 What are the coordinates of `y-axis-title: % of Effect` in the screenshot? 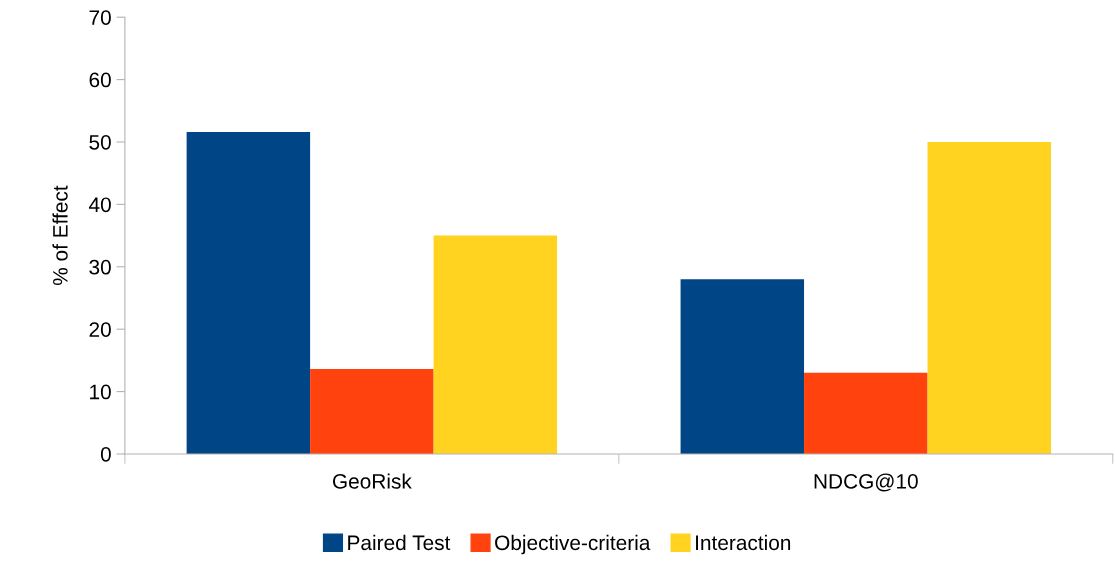 It's located at (60, 235).